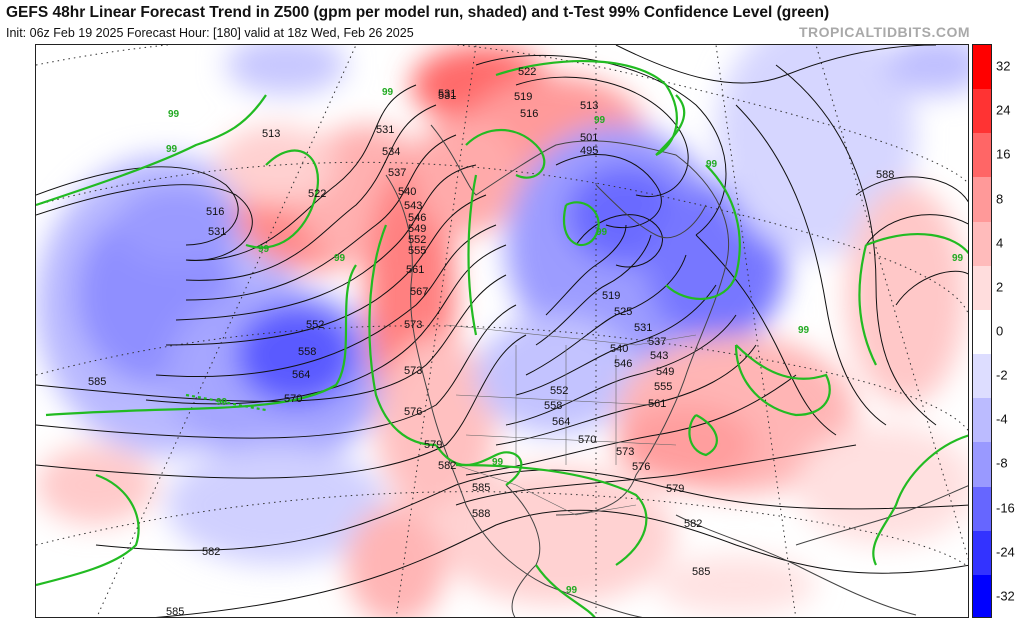  Describe the element at coordinates (1002, 463) in the screenshot. I see `colorbar-tick-label: -8` at that location.